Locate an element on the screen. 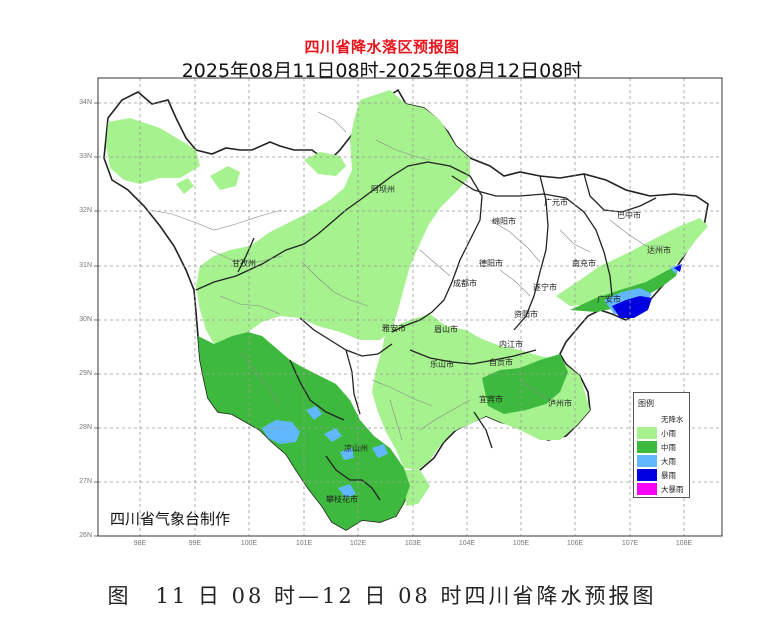 This screenshot has width=764, height=624. city-label: 泸州市 is located at coordinates (560, 403).